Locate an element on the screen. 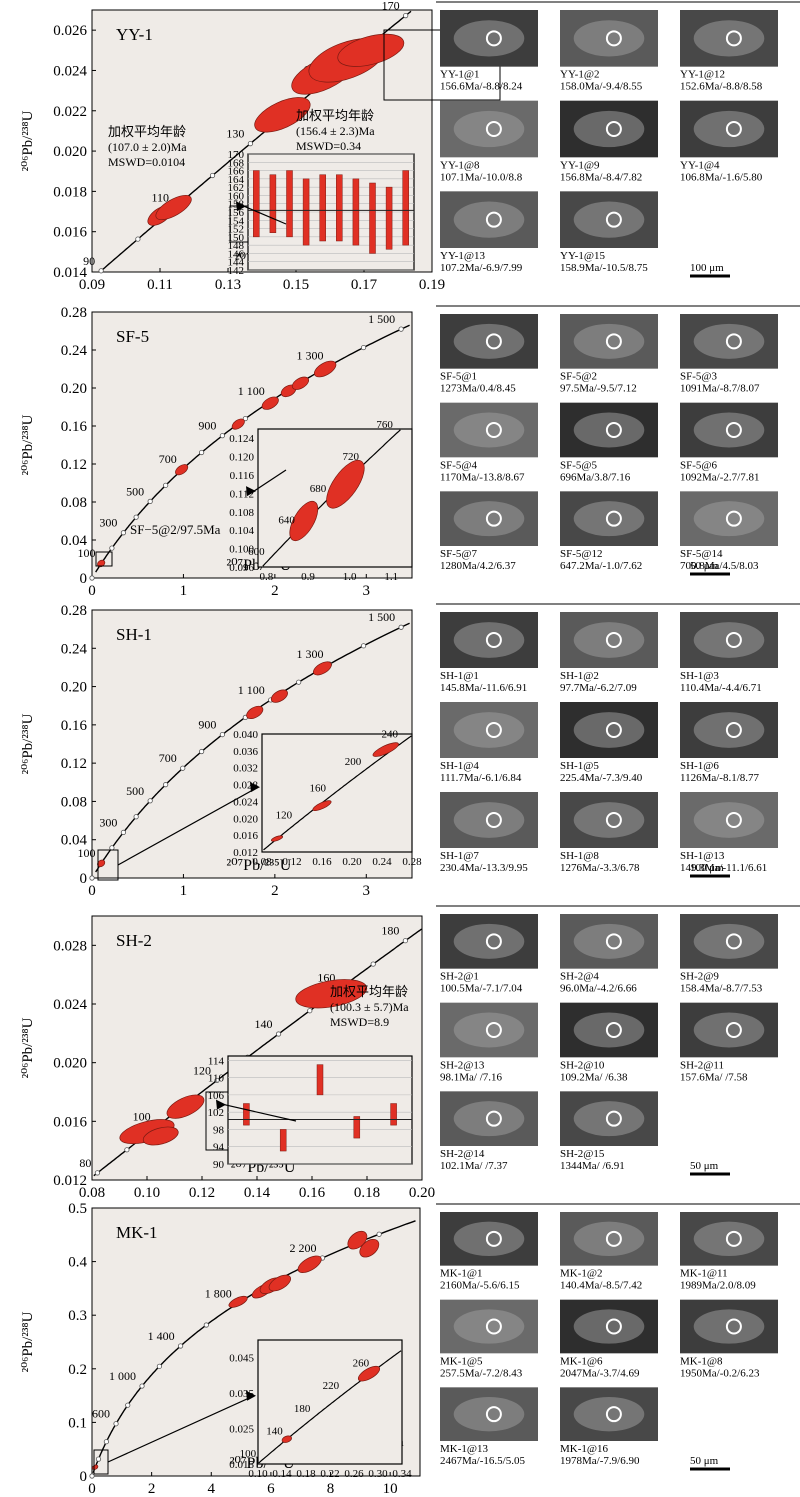 The image size is (800, 1497). inset-tick-label: 0.34 is located at coordinates (402, 1474).